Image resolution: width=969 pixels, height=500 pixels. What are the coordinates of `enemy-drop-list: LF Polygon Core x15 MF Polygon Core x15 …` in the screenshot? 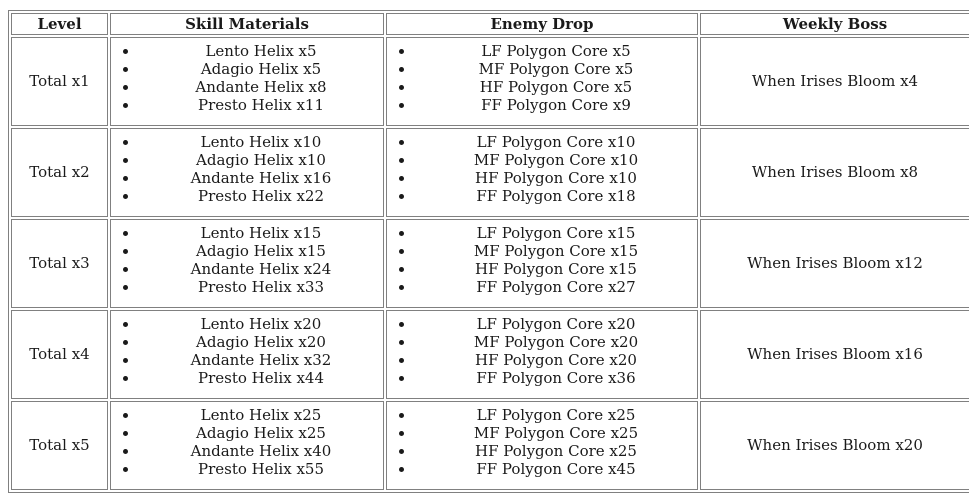 It's located at (542, 260).